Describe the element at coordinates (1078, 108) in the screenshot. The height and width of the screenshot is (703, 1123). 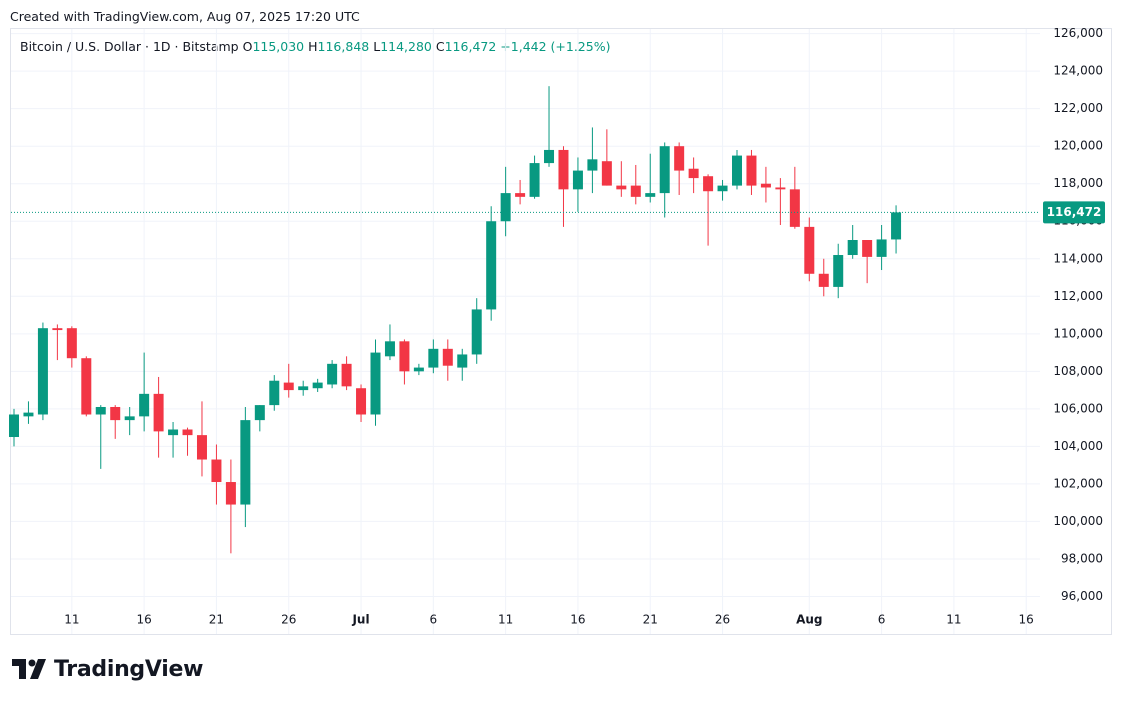
I see `y-tick-label: 122,000` at that location.